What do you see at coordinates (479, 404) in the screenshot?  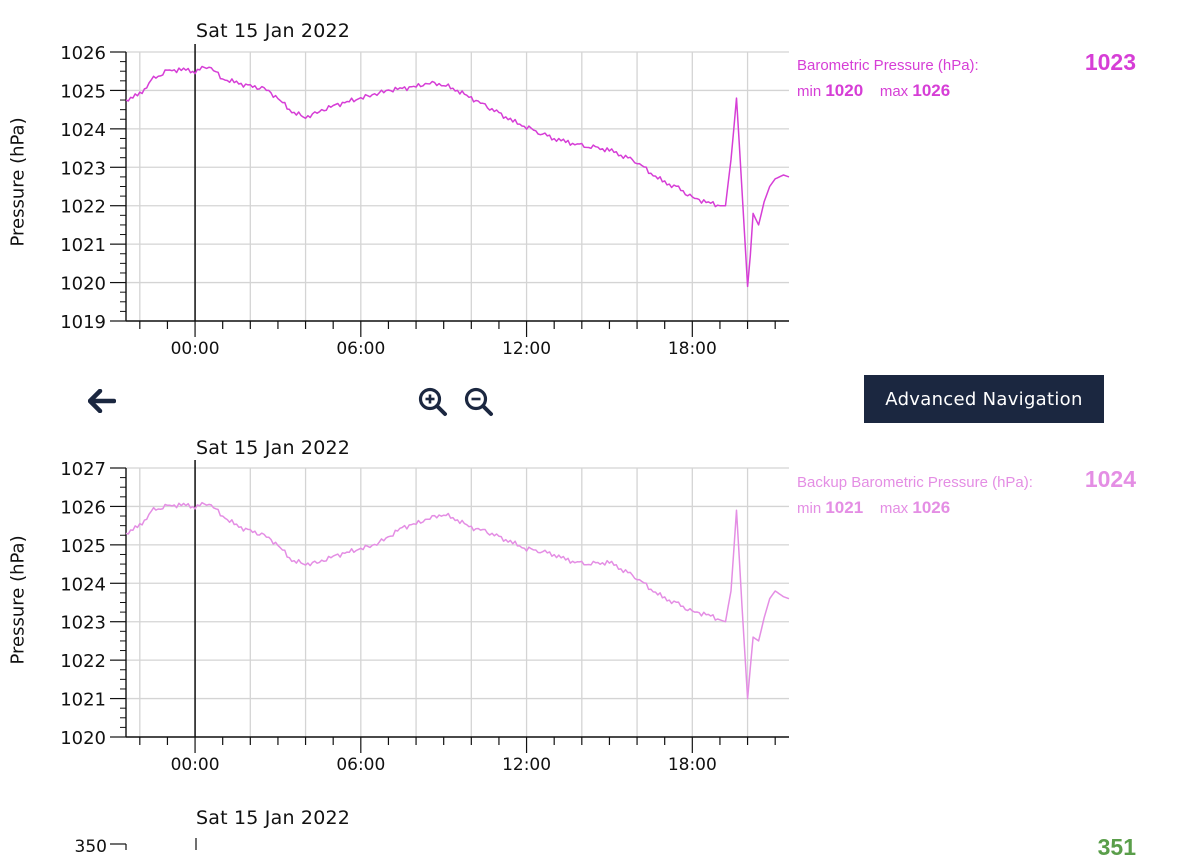 I see `zoom-out-icon` at bounding box center [479, 404].